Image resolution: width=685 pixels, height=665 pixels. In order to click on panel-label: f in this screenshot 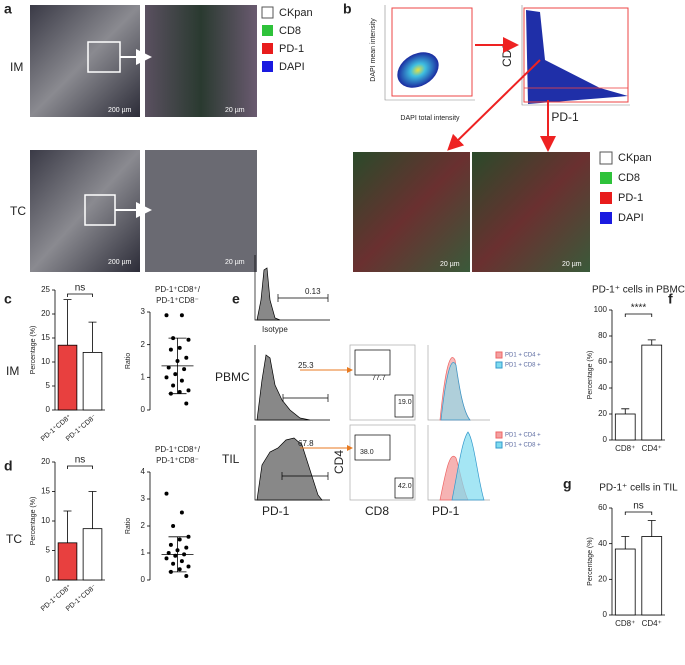, I will do `click(670, 299)`.